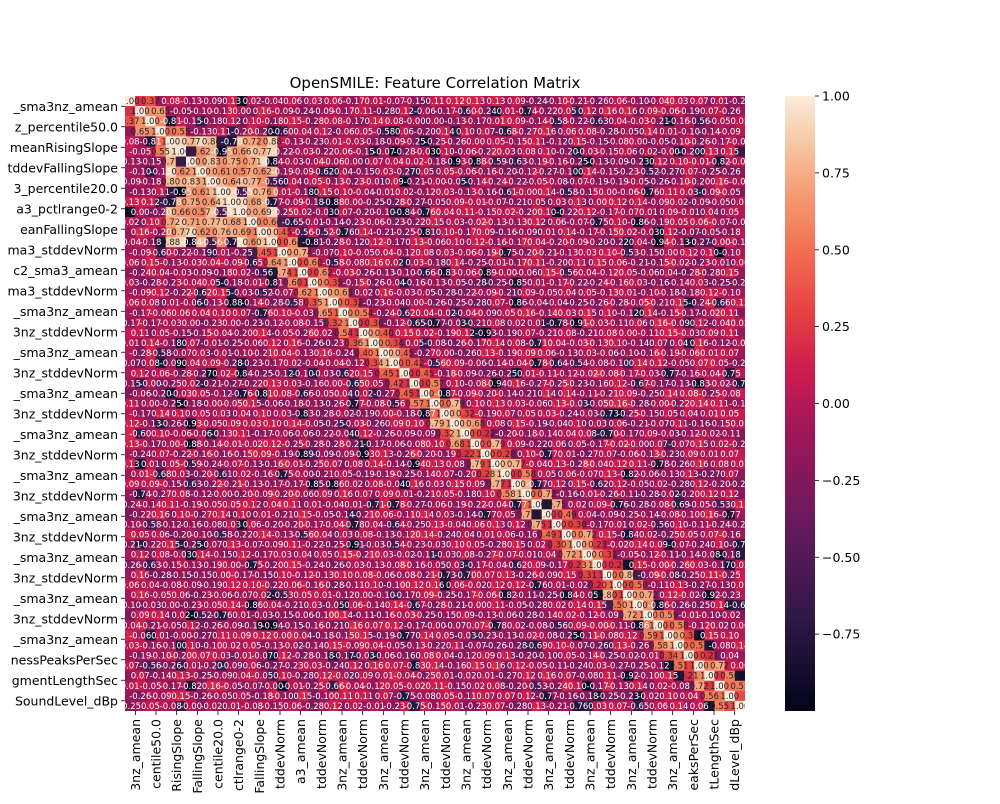 The width and height of the screenshot is (1000, 804). Describe the element at coordinates (405, 213) in the screenshot. I see `cell-annotation: -0.84` at that location.